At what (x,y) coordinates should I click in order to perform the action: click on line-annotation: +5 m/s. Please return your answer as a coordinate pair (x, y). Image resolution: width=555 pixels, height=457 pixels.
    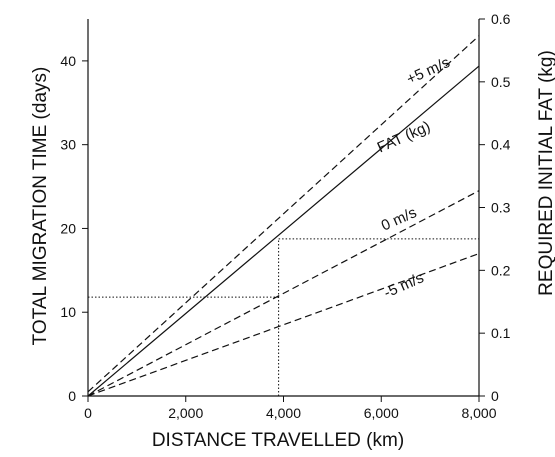
    Looking at the image, I should click on (428, 71).